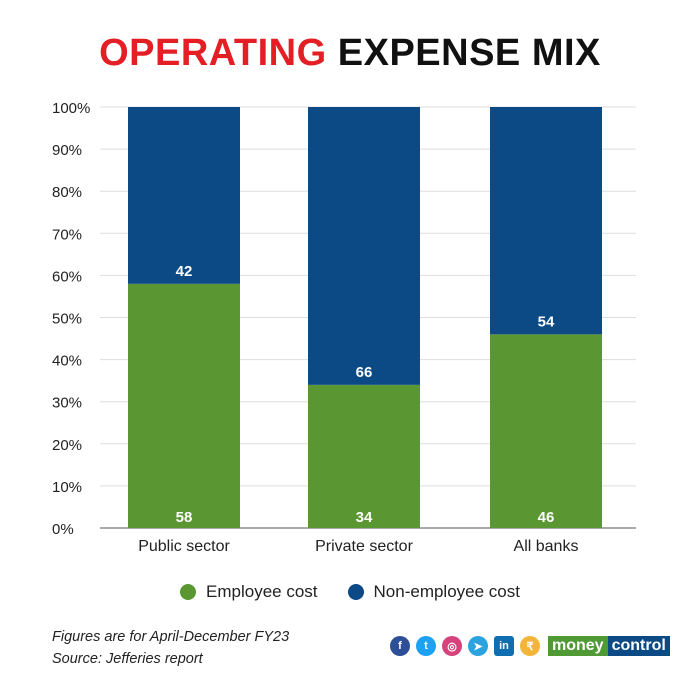 This screenshot has height=700, width=700. Describe the element at coordinates (63, 529) in the screenshot. I see `y-tick-label: 0%` at that location.